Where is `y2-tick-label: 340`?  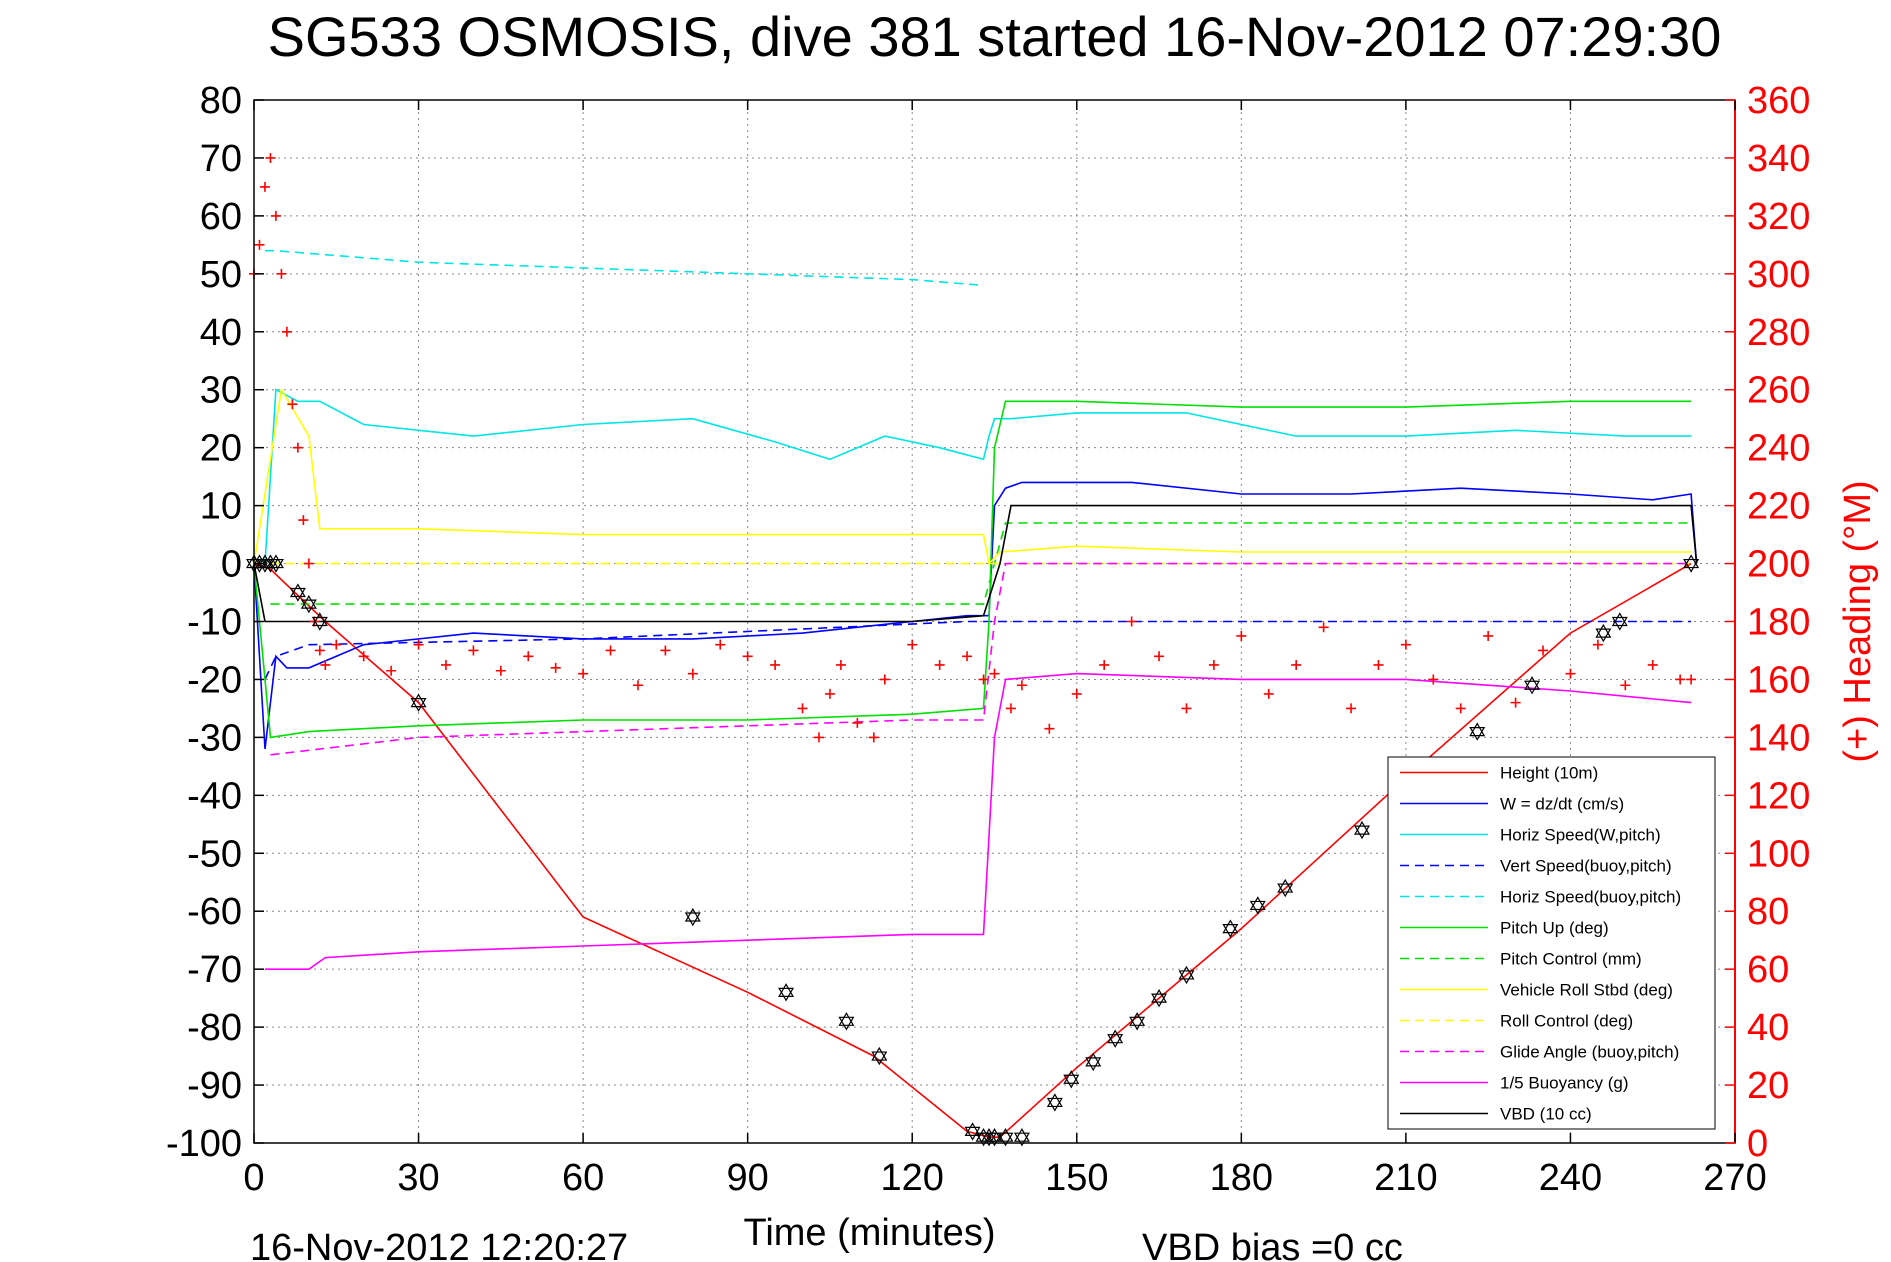
y2-tick-label: 340 is located at coordinates (1778, 159).